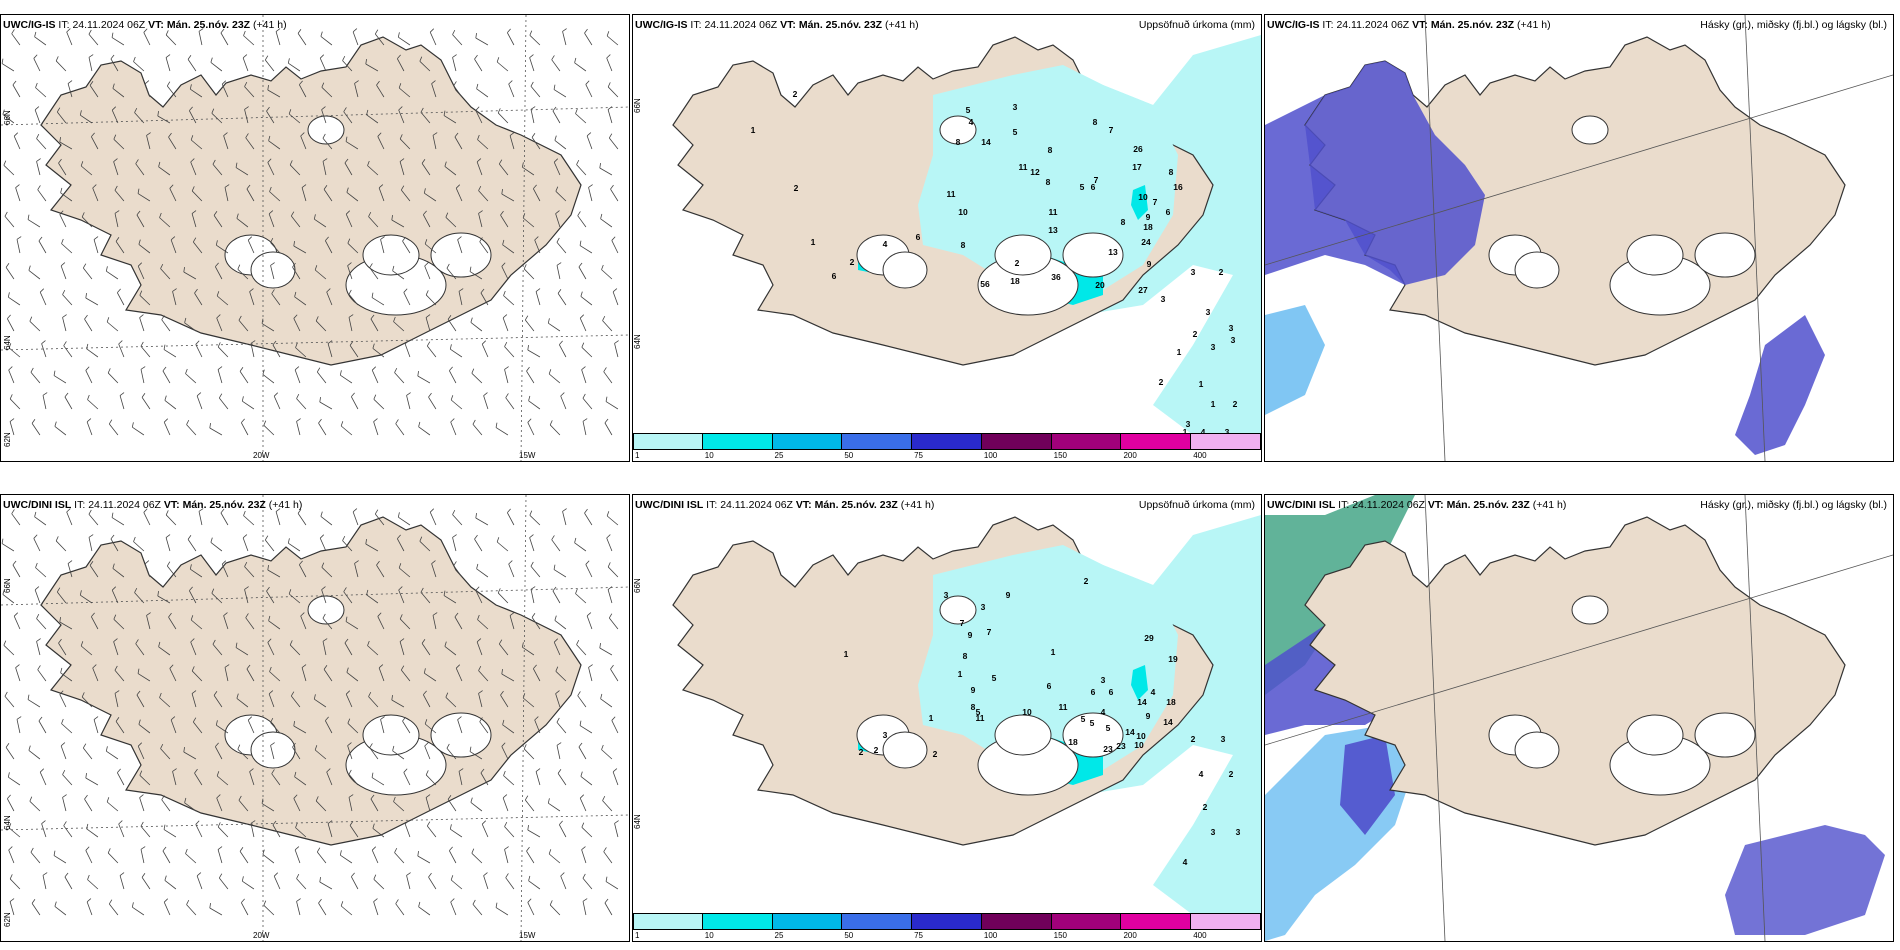 This screenshot has height=950, width=1900. I want to click on precip-area-2-east, so click(1139, 682).